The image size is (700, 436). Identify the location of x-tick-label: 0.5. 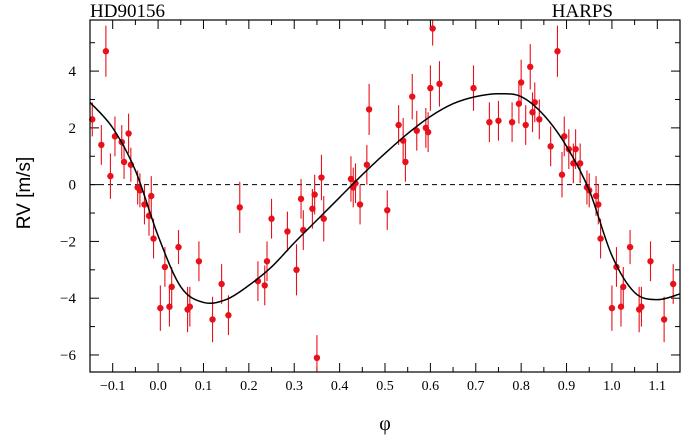
(385, 386).